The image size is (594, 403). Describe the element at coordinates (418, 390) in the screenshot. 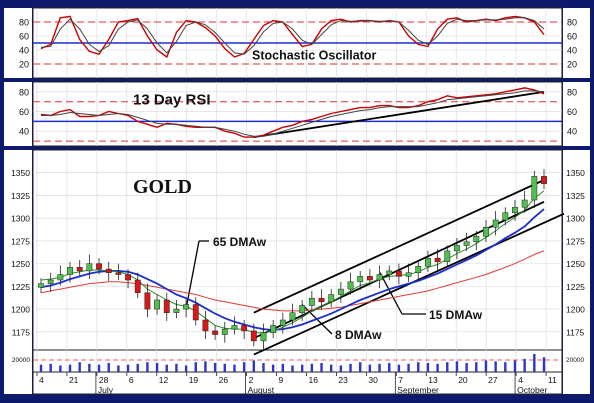

I see `month-label: September` at that location.